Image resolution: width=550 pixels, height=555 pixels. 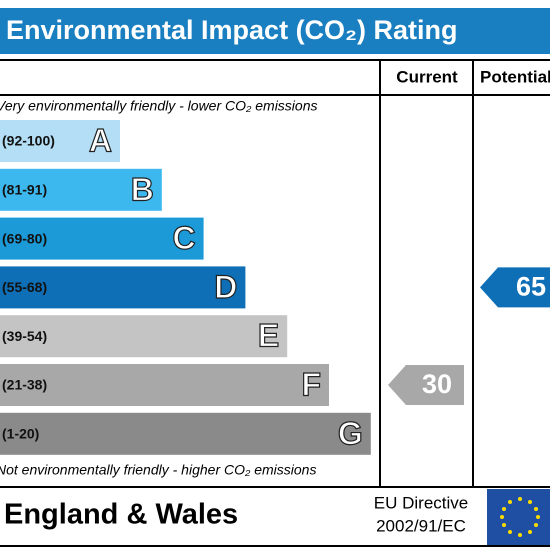 I want to click on band-range: (39-54), so click(x=24, y=336).